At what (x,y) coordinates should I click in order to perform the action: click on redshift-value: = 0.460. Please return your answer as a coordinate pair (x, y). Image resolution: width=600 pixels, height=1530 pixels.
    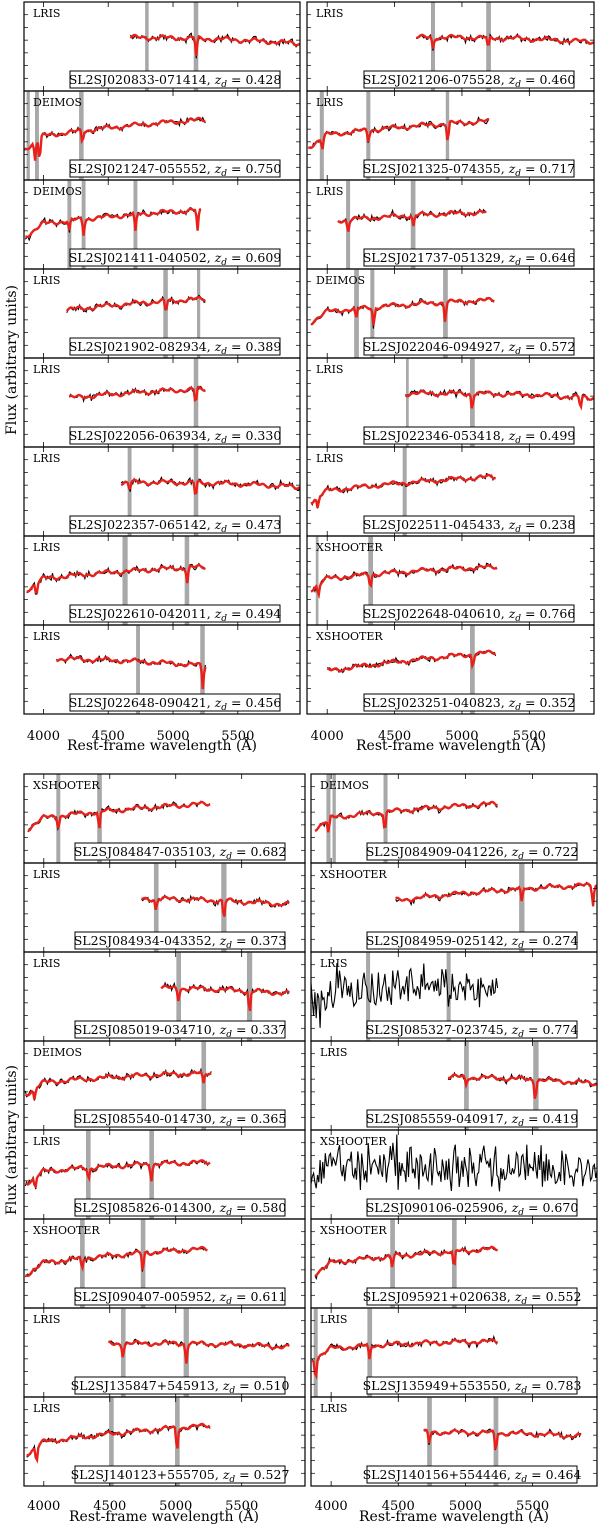
    Looking at the image, I should click on (548, 79).